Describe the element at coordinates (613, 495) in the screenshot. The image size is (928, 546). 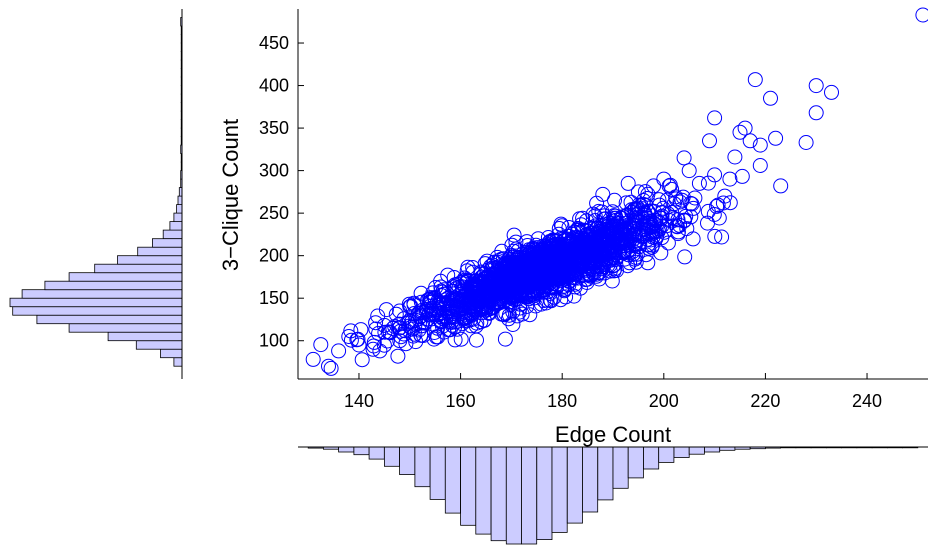
I see `x-marginal-histogram` at that location.